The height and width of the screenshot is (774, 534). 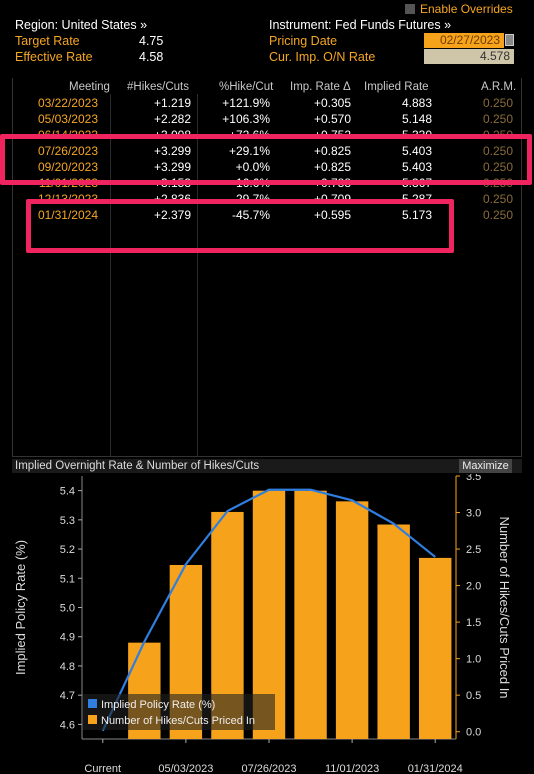 What do you see at coordinates (473, 514) in the screenshot?
I see `right-tick-label: 3.0` at bounding box center [473, 514].